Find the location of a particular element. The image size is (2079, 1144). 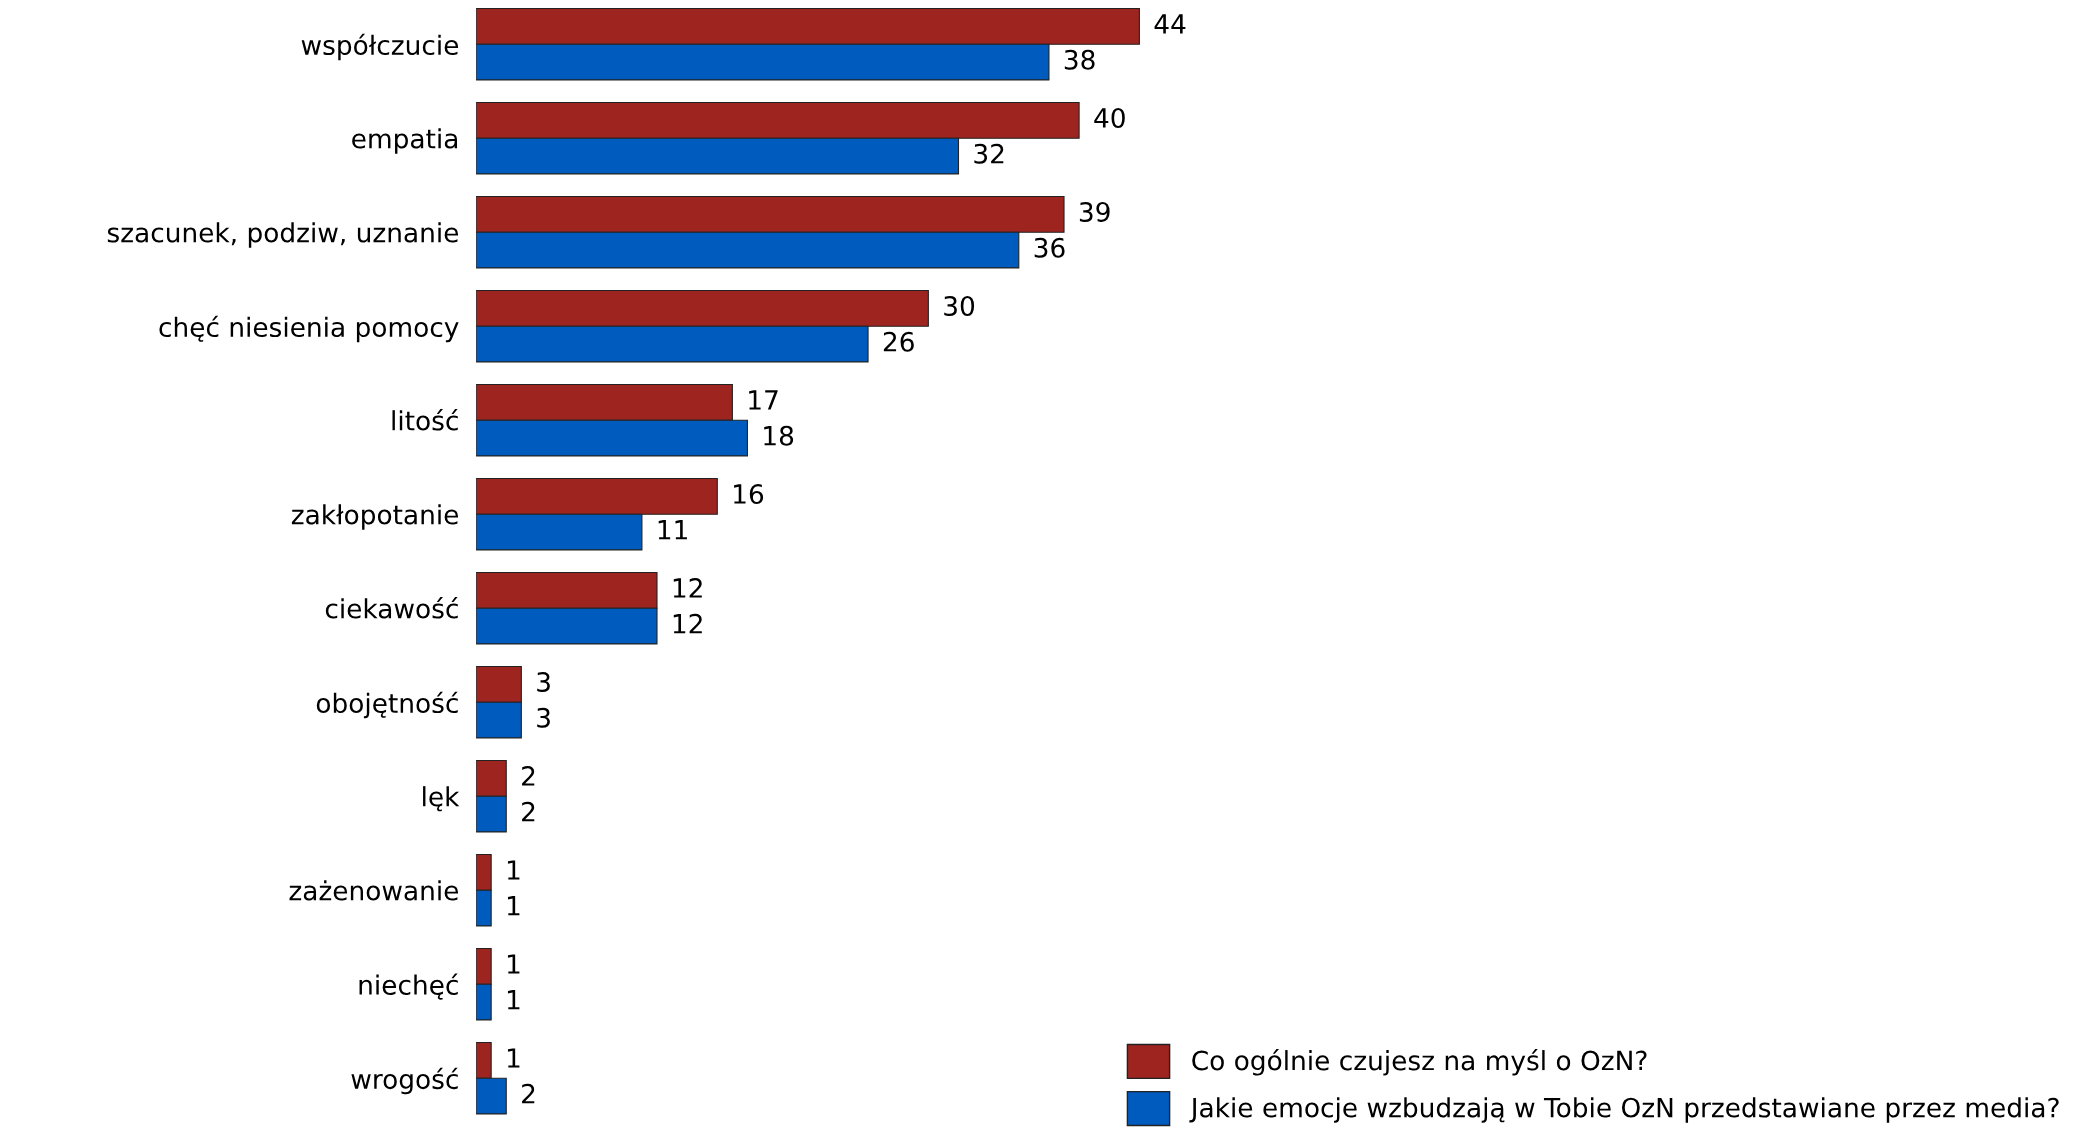

y-tick-label: szacunek, podziw, uznanie is located at coordinates (283, 235).